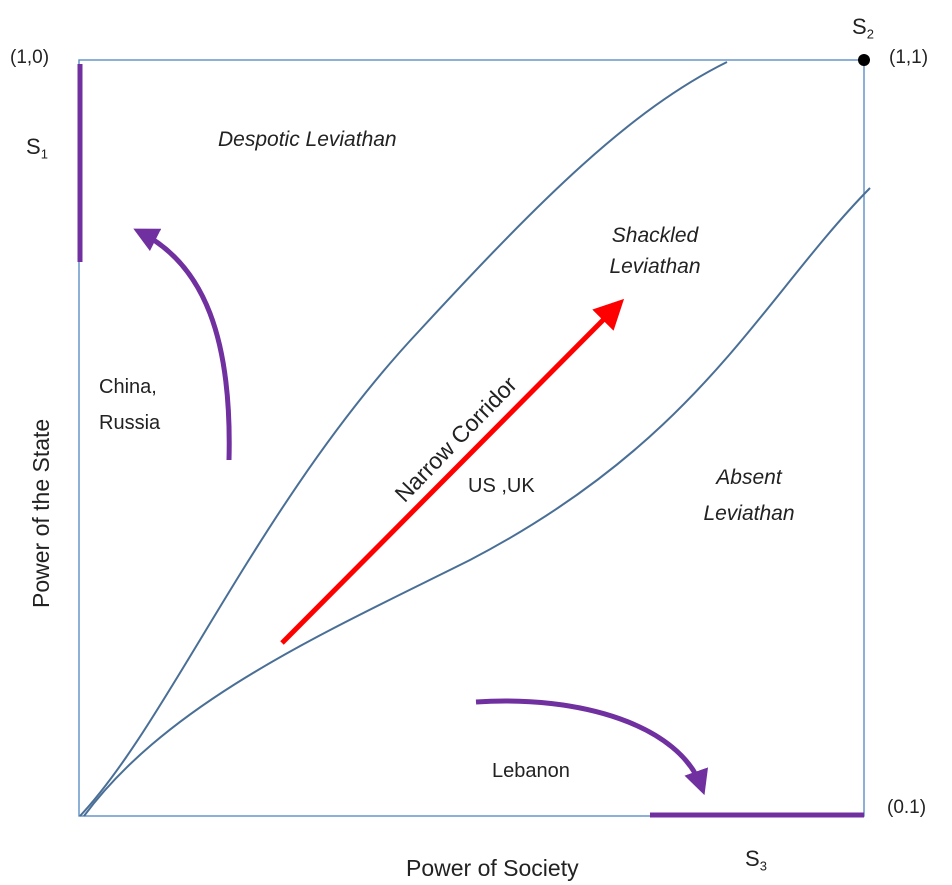 Image resolution: width=952 pixels, height=885 pixels. What do you see at coordinates (864, 60) in the screenshot?
I see `s2-point` at bounding box center [864, 60].